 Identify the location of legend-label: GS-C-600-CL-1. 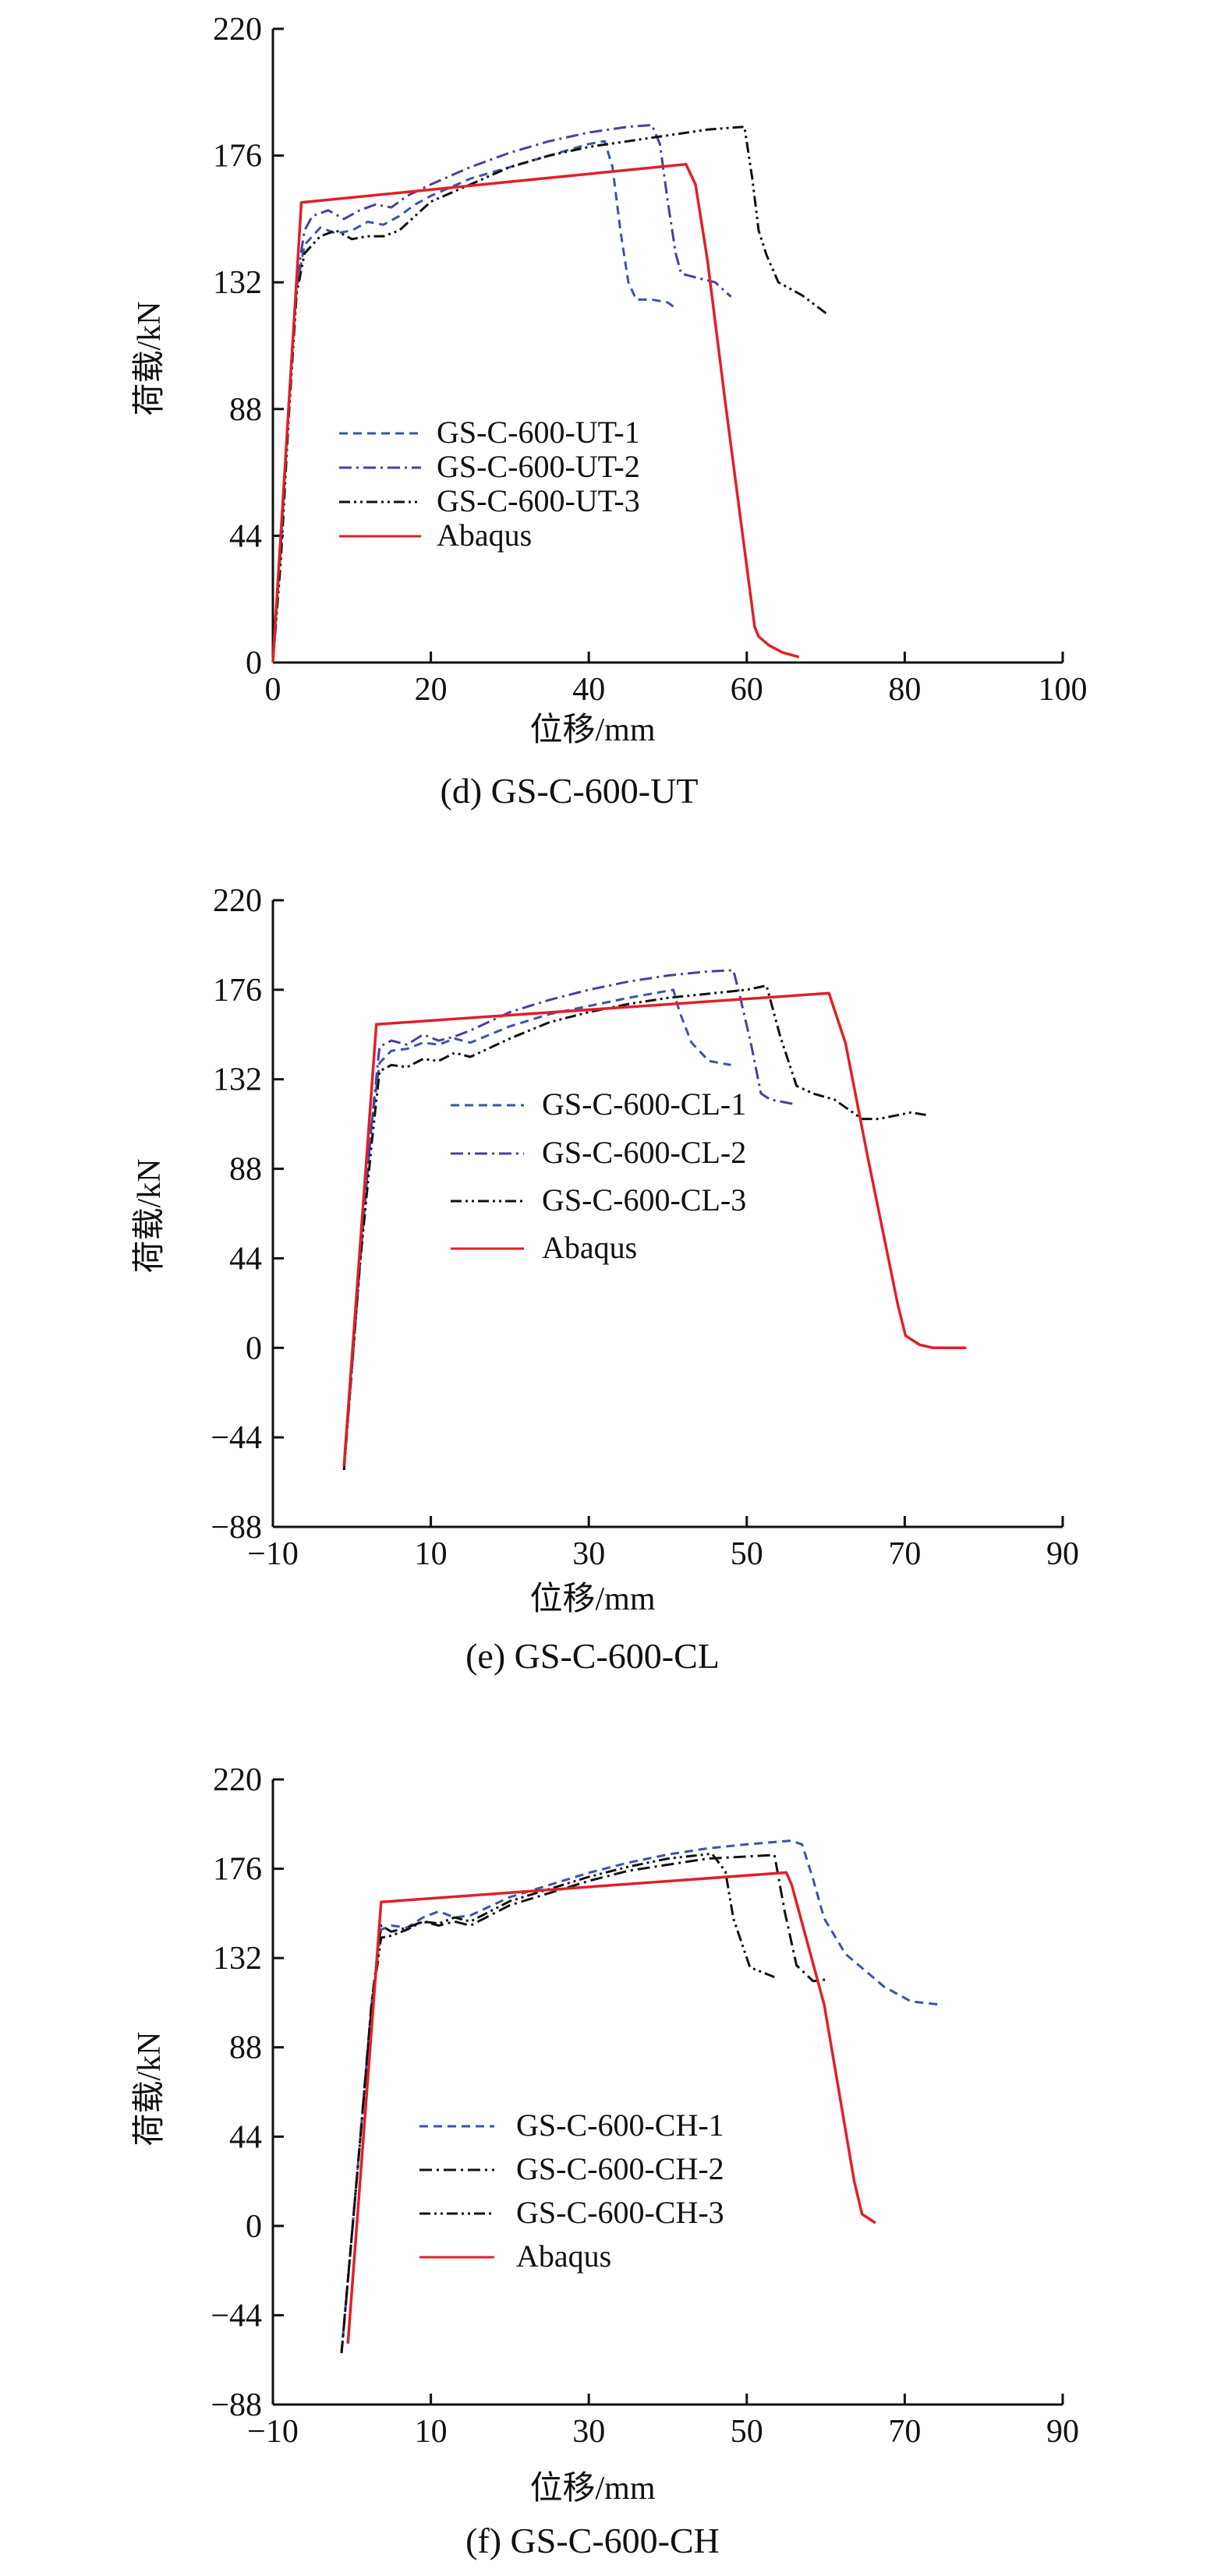
(644, 1104).